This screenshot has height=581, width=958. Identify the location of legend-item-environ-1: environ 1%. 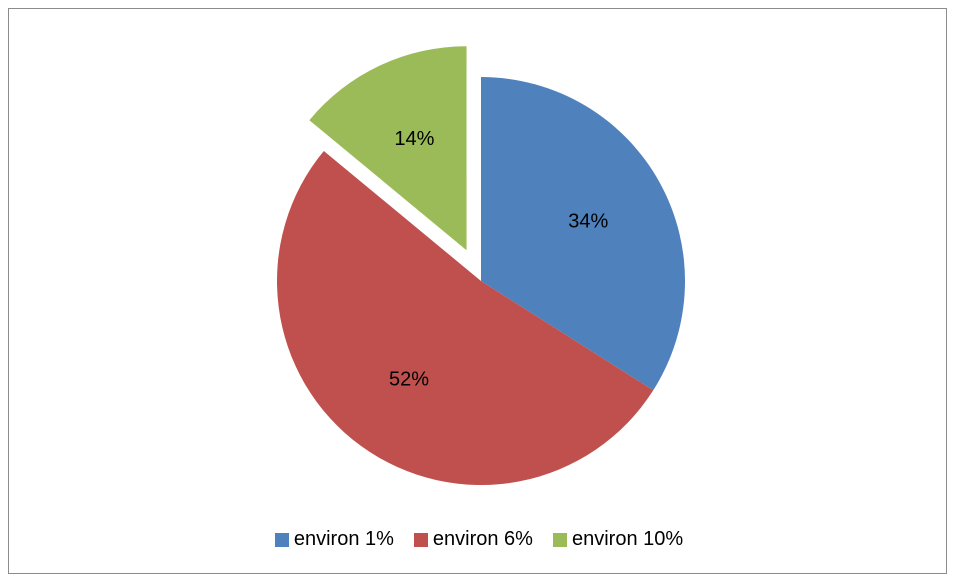
(334, 539).